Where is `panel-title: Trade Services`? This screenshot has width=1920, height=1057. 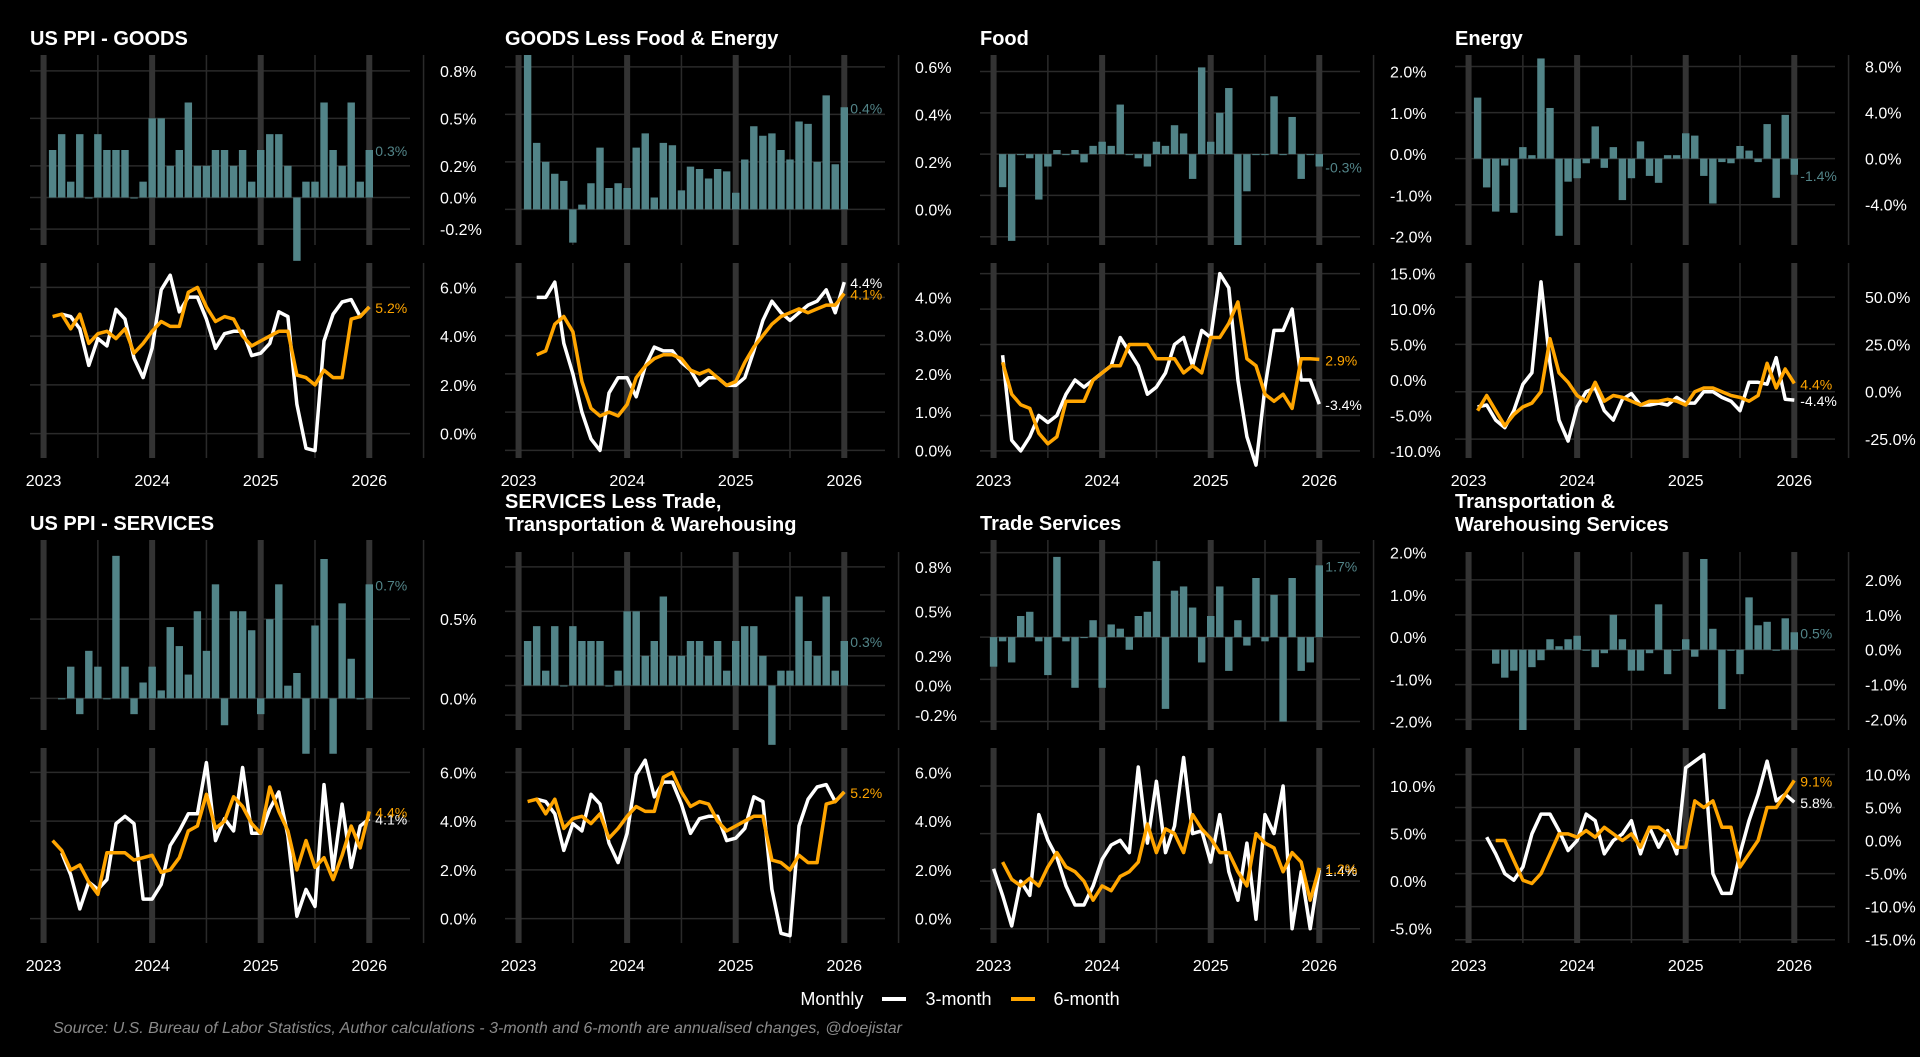 panel-title: Trade Services is located at coordinates (1050, 524).